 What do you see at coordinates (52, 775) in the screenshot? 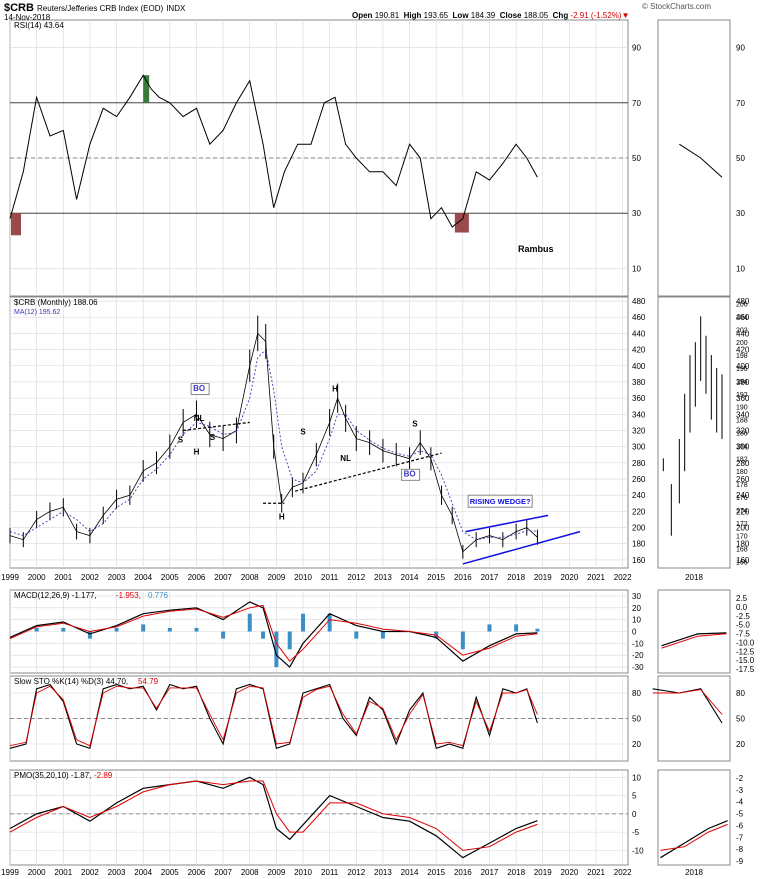
I see `pmo-legend: PMO(35,20,10) -1.87,` at bounding box center [52, 775].